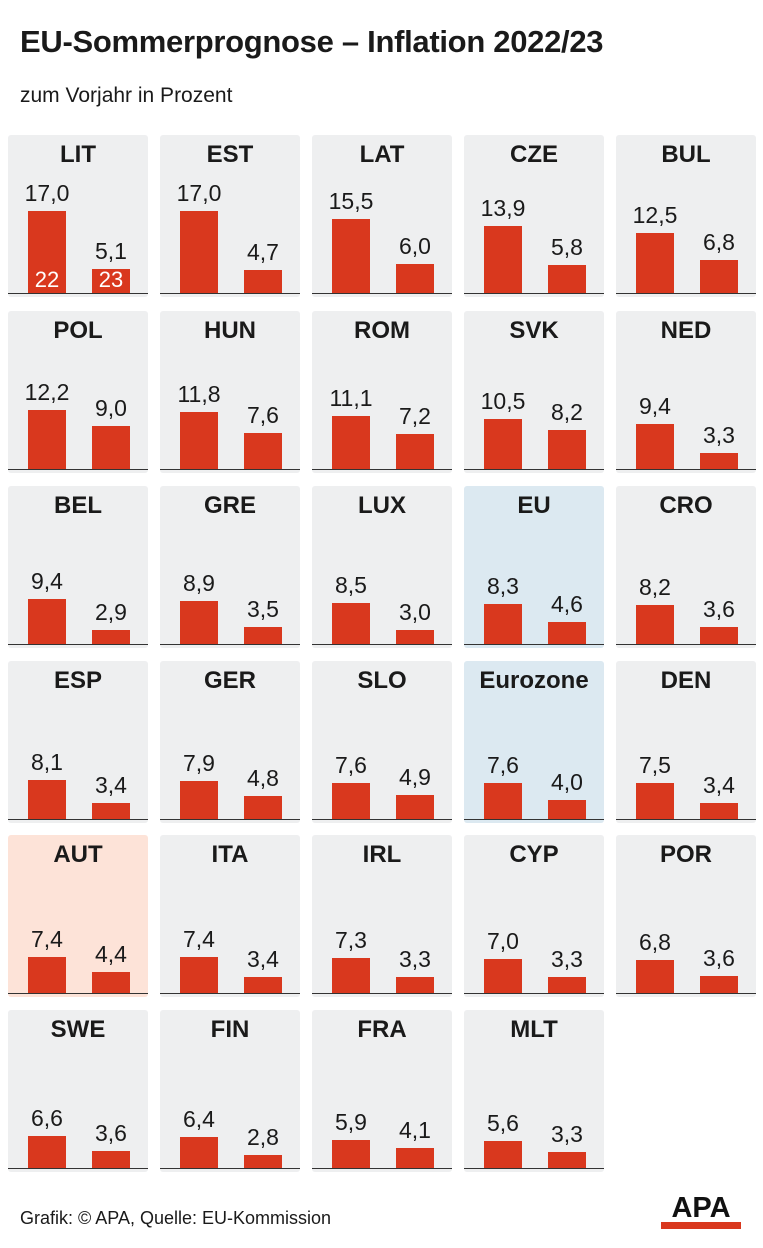  I want to click on panel-por: POR 6,8 3,6, so click(686, 916).